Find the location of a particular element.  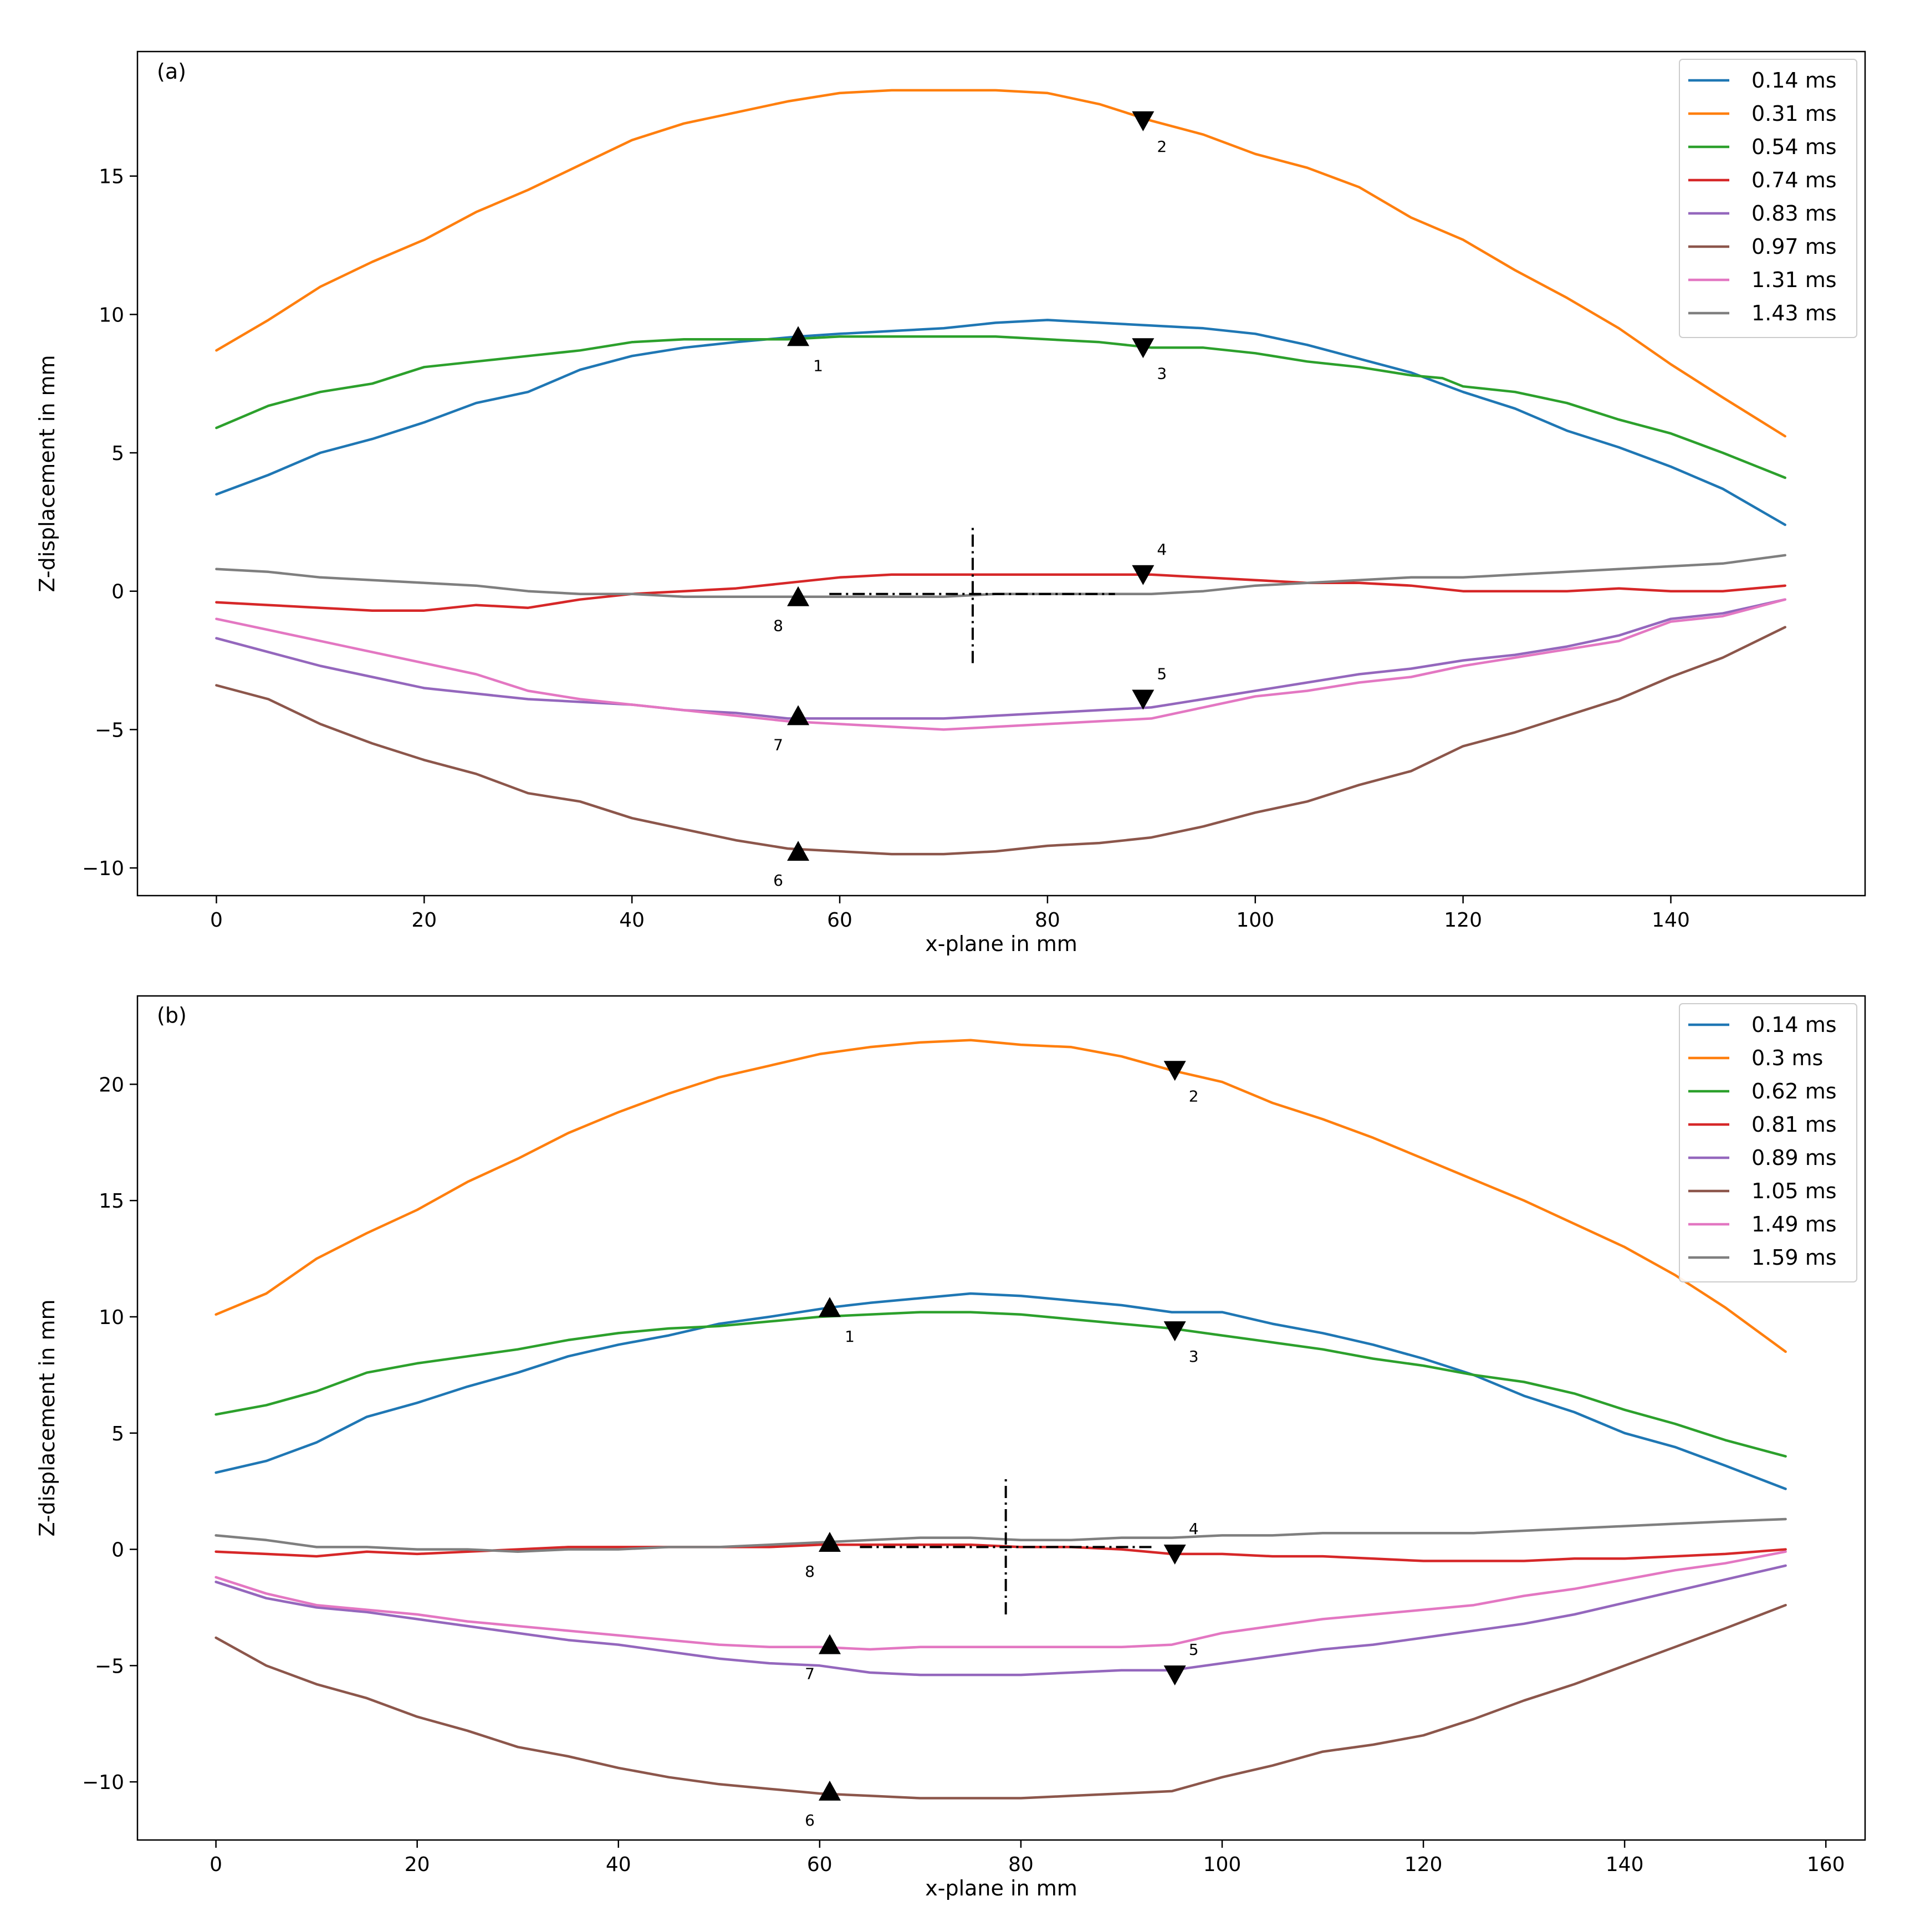

panel-b-legend-label-2: 0.62 ms is located at coordinates (1794, 1091).